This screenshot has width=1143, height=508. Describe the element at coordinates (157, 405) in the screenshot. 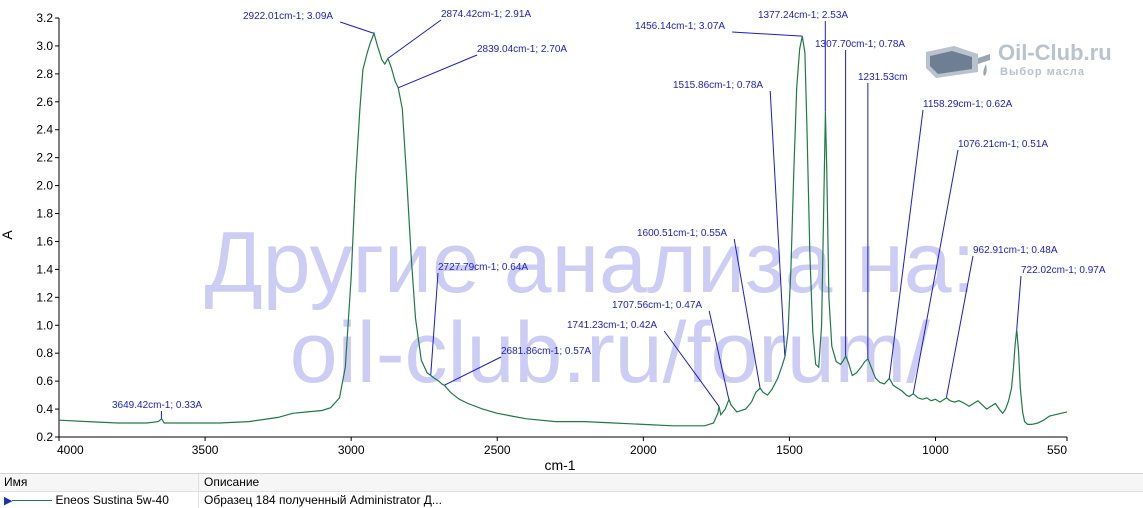

I see `peak-annotation-label: 3649.42cm-1; 0.33A` at that location.